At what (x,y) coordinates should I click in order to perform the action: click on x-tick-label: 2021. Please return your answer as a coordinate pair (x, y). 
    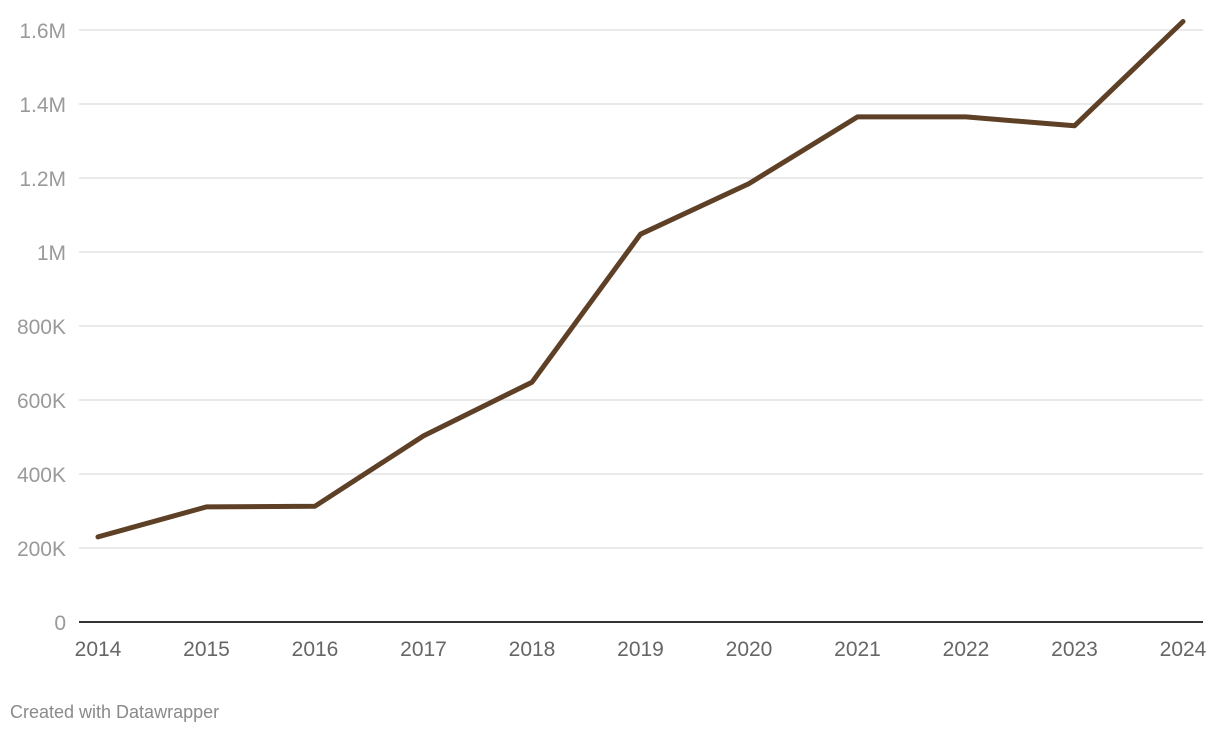
    Looking at the image, I should click on (857, 649).